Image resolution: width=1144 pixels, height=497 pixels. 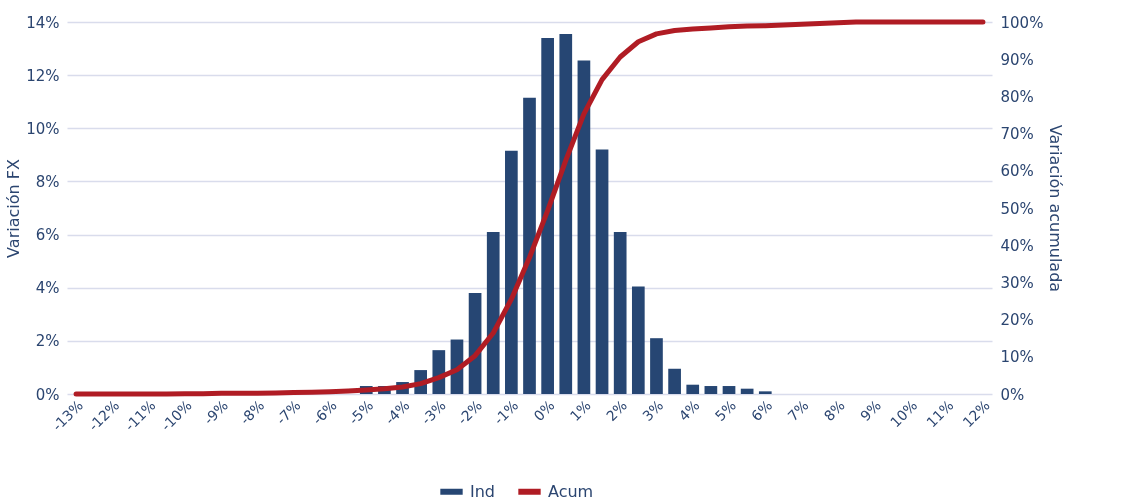 What do you see at coordinates (1017, 134) in the screenshot?
I see `y2-tick-label: 70%` at bounding box center [1017, 134].